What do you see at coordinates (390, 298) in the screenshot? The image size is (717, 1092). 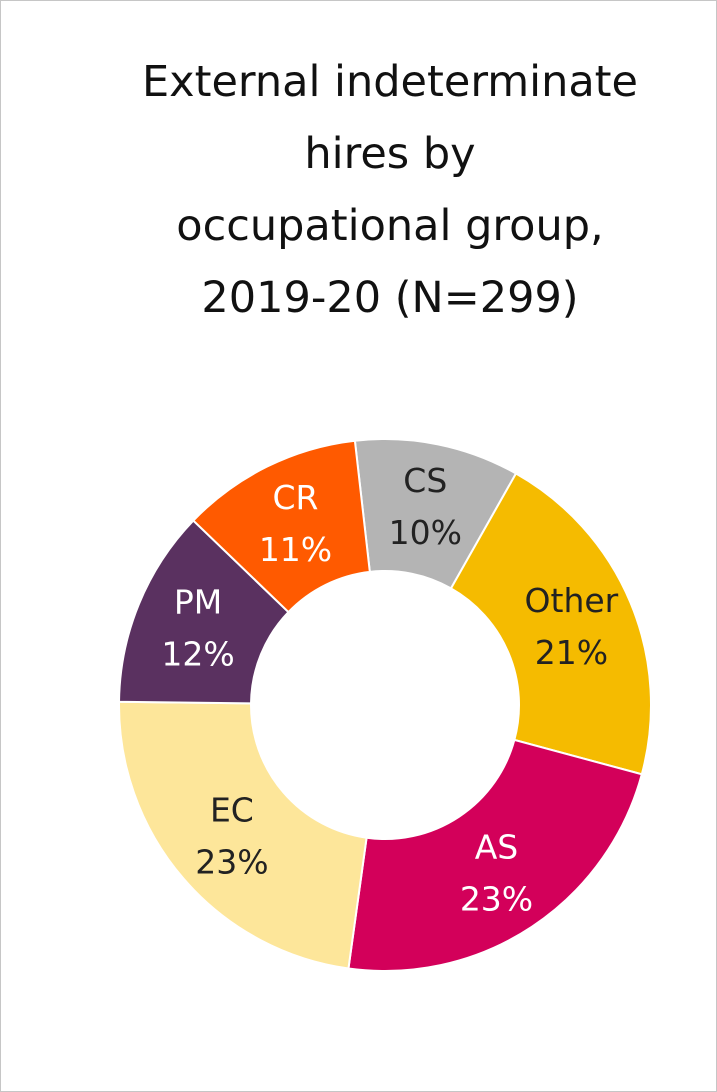 I see `chart-title-line-4: 2019-20 (N=299)` at bounding box center [390, 298].